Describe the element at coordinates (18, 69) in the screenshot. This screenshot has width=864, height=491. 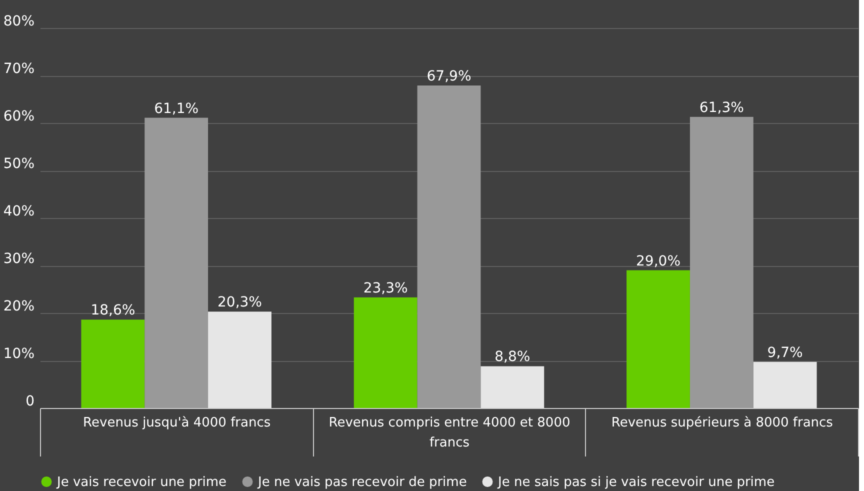
I see `y-tick-label: 70%` at that location.